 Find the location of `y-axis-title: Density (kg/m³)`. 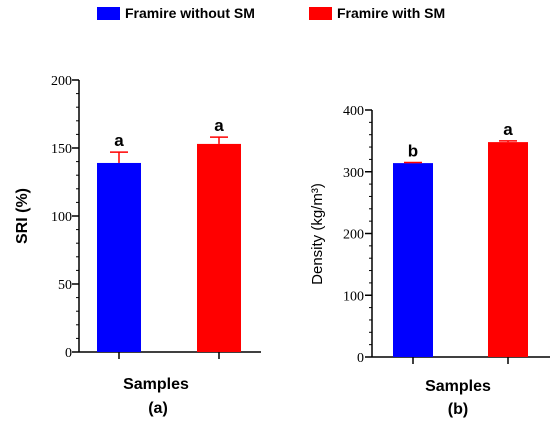

y-axis-title: Density (kg/m³) is located at coordinates (317, 234).